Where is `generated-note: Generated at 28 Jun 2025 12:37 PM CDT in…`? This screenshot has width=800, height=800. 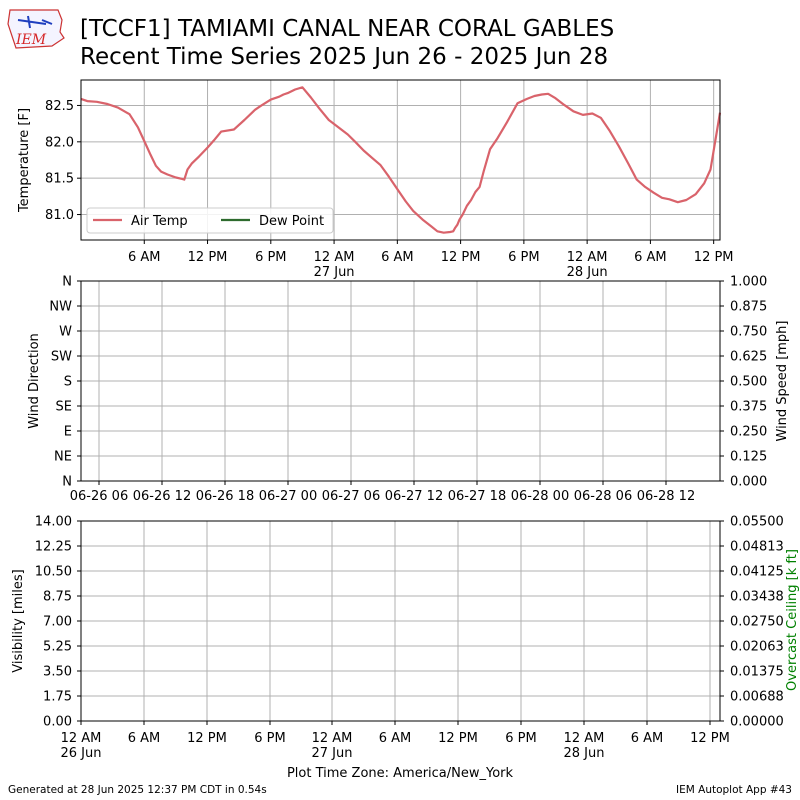 generated-note: Generated at 28 Jun 2025 12:37 PM CDT in… is located at coordinates (137, 790).